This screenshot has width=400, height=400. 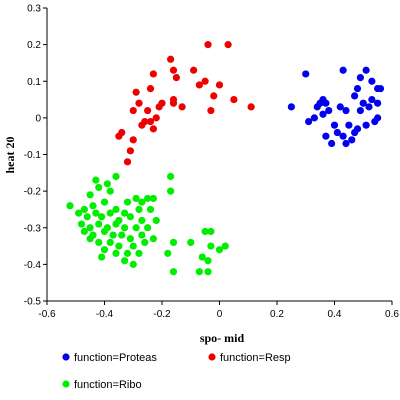 I want to click on x-tick-label: 0.2, so click(x=277, y=314).